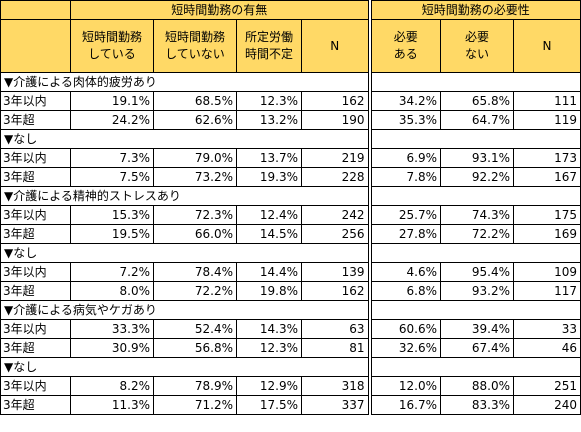 The height and width of the screenshot is (432, 581). I want to click on table-cell: 190, so click(335, 120).